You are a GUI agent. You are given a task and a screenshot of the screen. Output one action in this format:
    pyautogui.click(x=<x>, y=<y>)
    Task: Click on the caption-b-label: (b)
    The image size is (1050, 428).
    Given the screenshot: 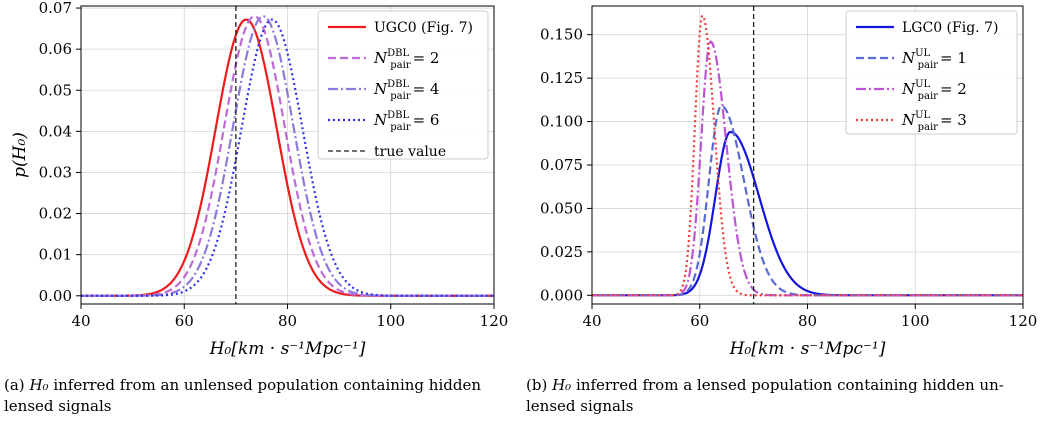 What is the action you would take?
    pyautogui.click(x=537, y=385)
    